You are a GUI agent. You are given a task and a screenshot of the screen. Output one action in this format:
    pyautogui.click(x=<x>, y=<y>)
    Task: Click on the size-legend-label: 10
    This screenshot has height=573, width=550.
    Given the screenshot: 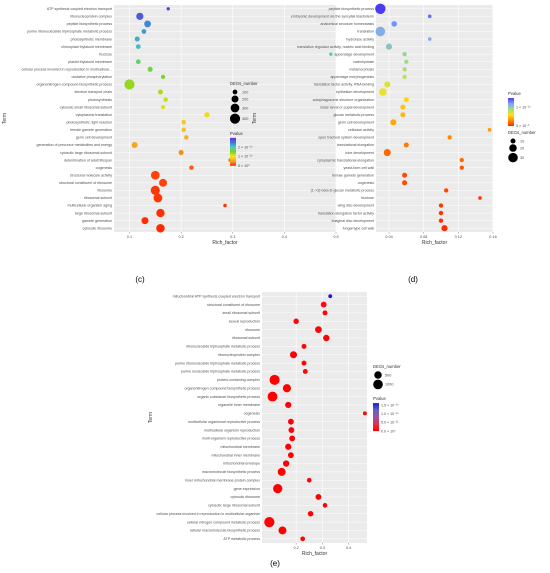 What is the action you would take?
    pyautogui.click(x=522, y=141)
    